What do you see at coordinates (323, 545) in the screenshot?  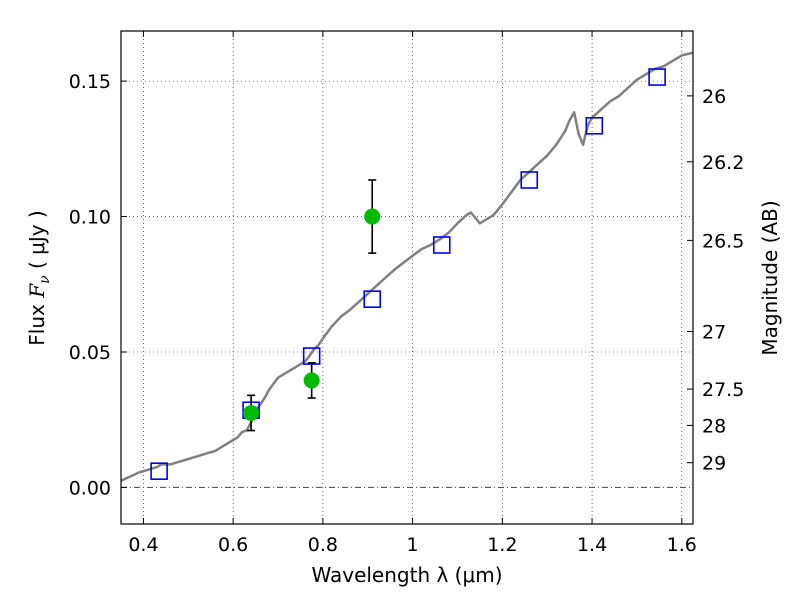 I see `x-tick-label: 0.8` at bounding box center [323, 545].